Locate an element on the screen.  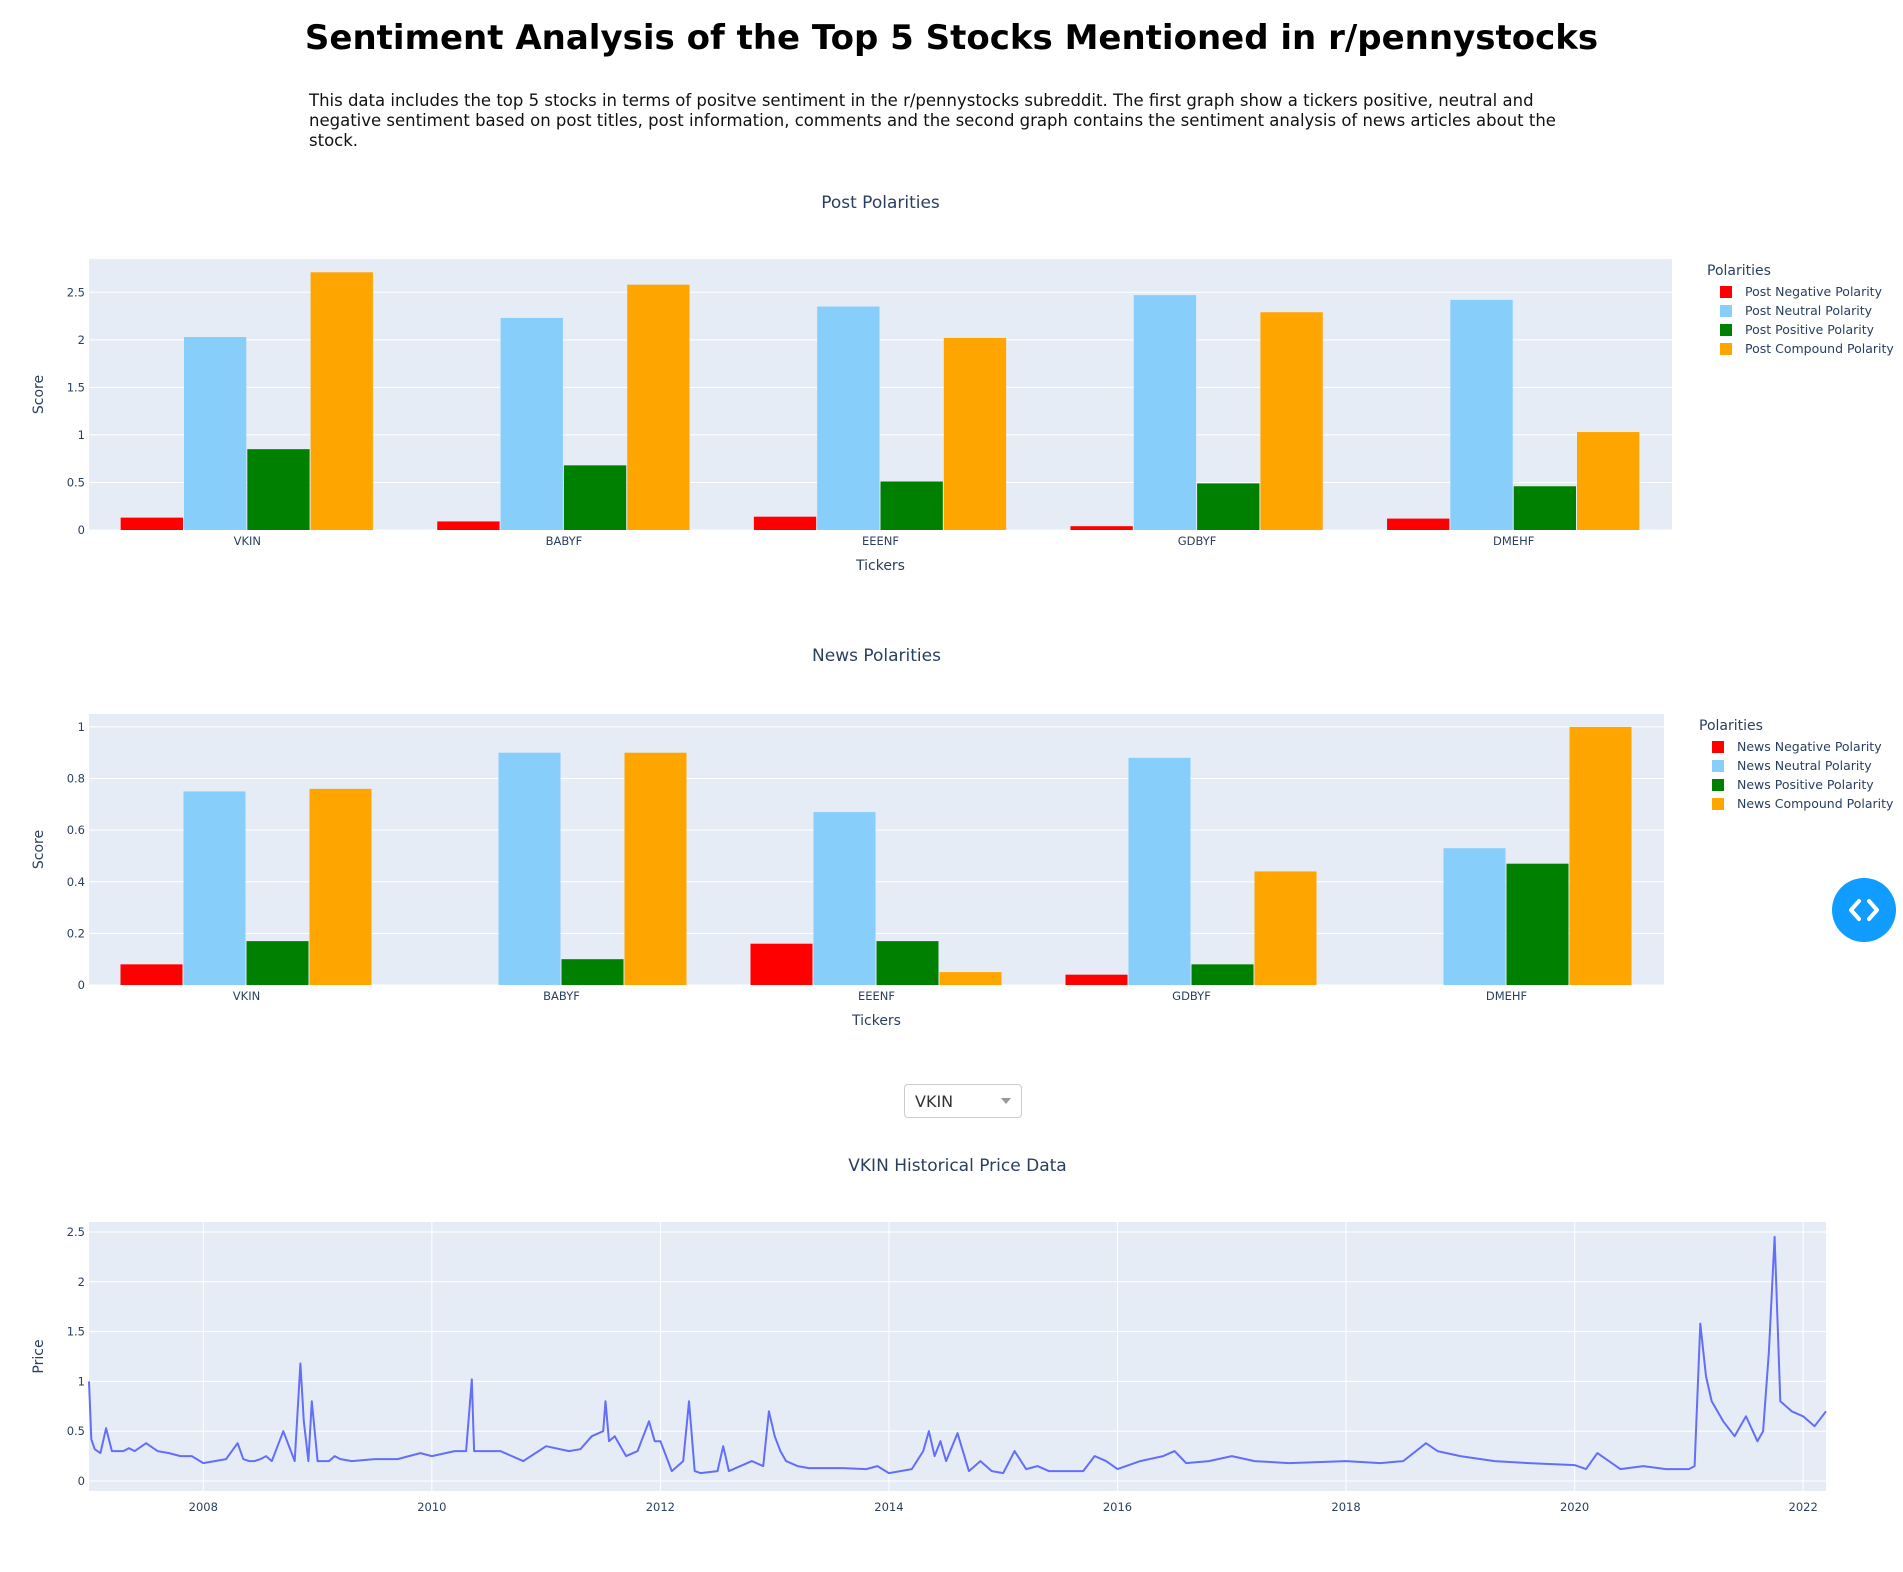
ticker-dropdown-value: VKIN is located at coordinates (934, 1101).